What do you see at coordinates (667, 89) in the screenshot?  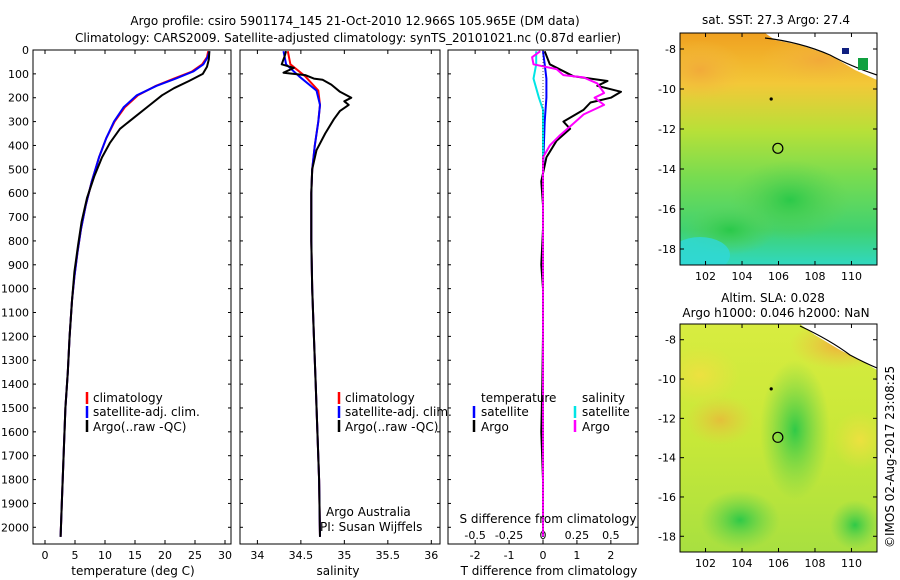 I see `map-y-tick-label: -10` at bounding box center [667, 89].